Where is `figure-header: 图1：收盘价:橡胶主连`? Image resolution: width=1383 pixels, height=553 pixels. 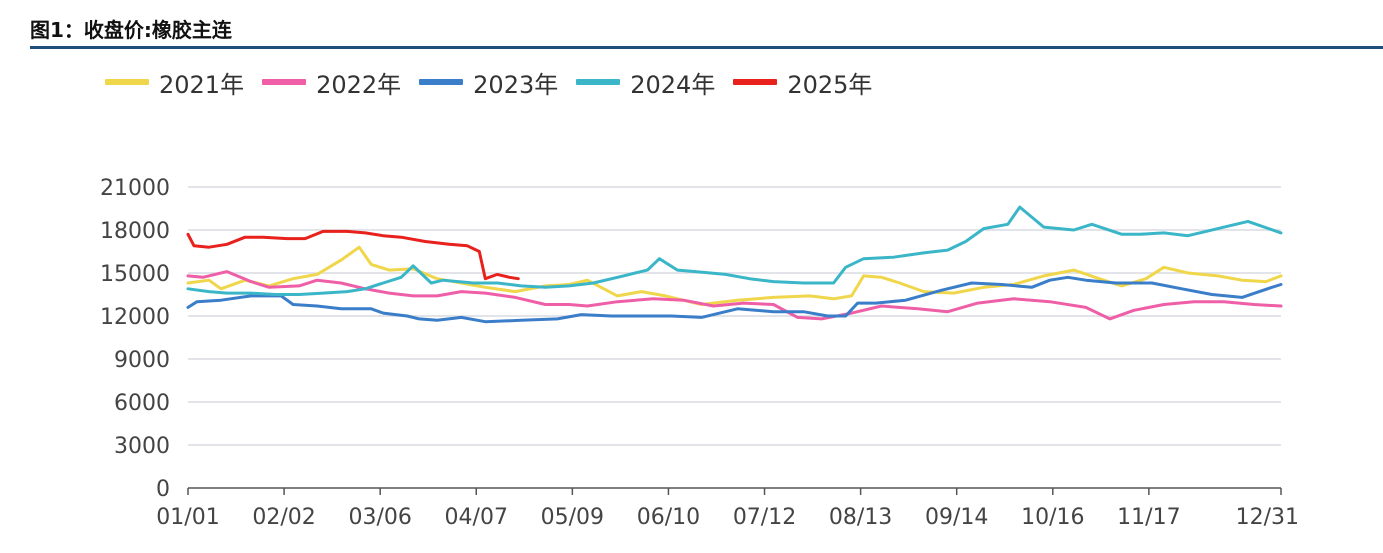 figure-header: 图1：收盘价:橡胶主连 is located at coordinates (691, 24).